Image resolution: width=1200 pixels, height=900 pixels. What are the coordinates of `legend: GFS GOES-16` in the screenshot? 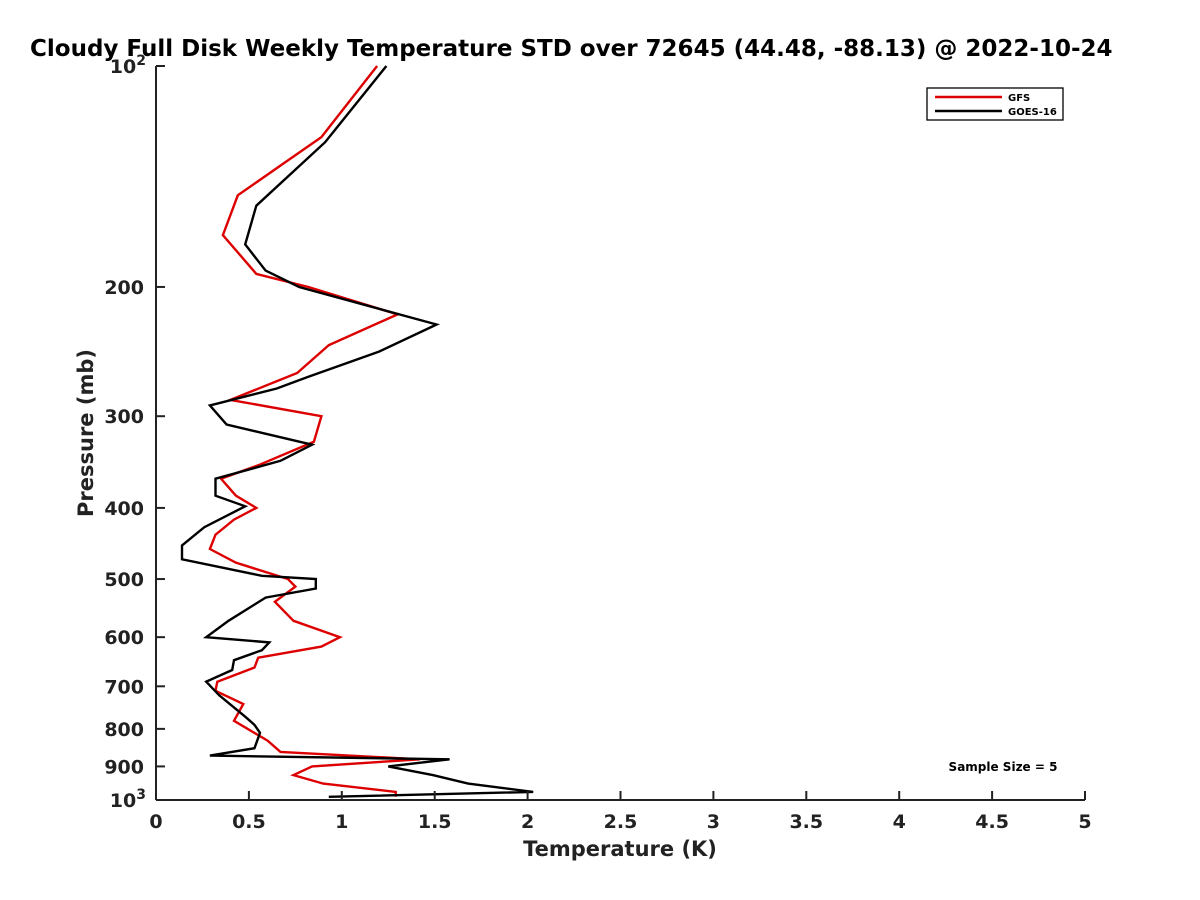 It's located at (995, 104).